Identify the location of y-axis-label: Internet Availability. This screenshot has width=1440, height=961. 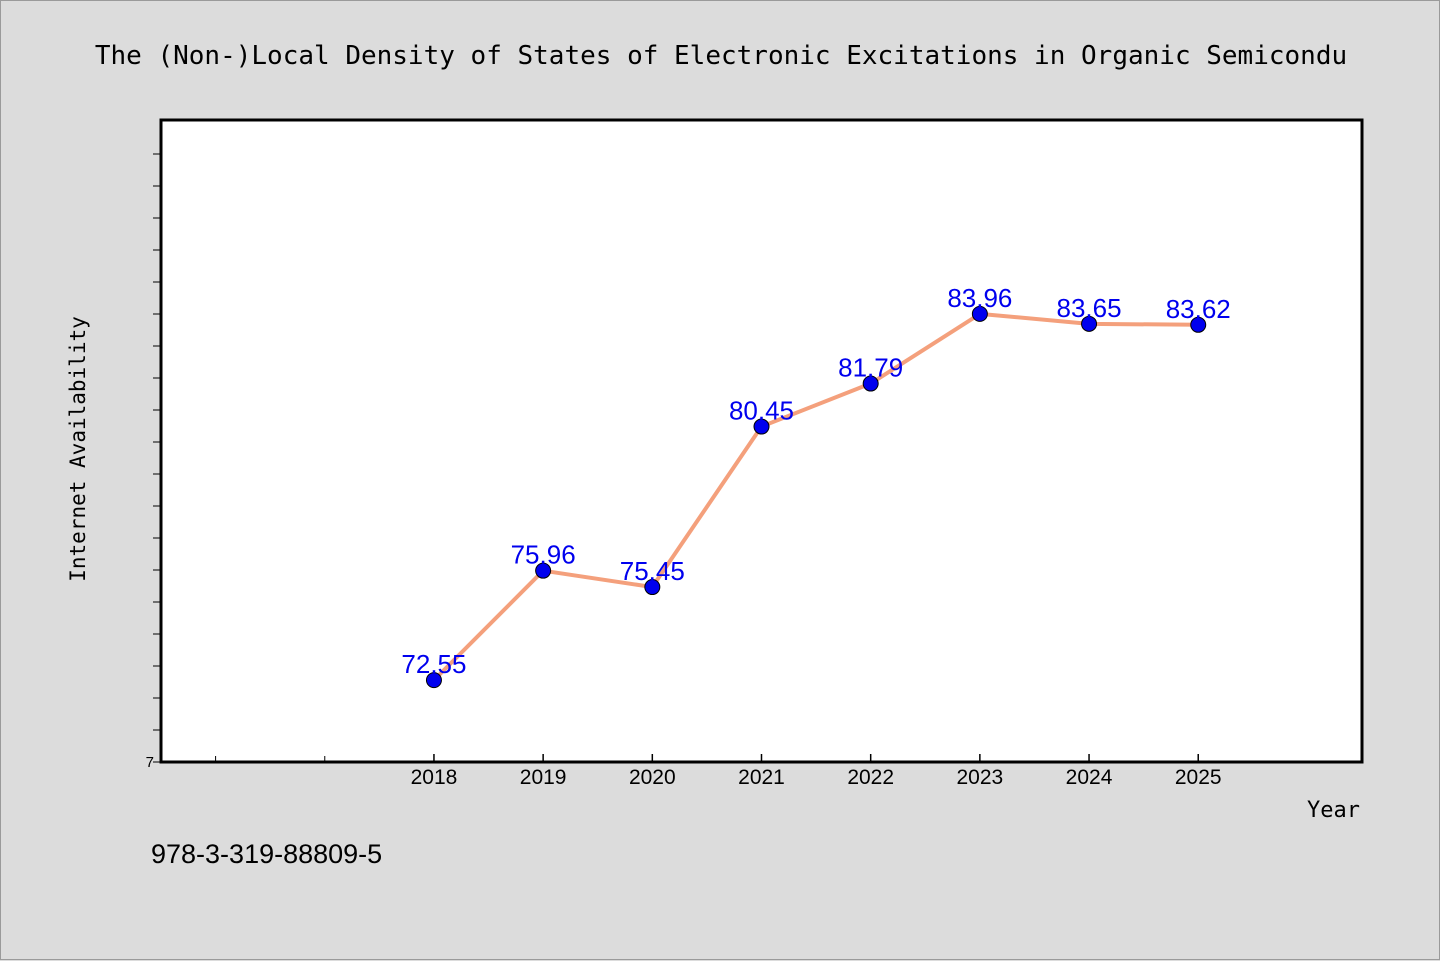
(78, 449).